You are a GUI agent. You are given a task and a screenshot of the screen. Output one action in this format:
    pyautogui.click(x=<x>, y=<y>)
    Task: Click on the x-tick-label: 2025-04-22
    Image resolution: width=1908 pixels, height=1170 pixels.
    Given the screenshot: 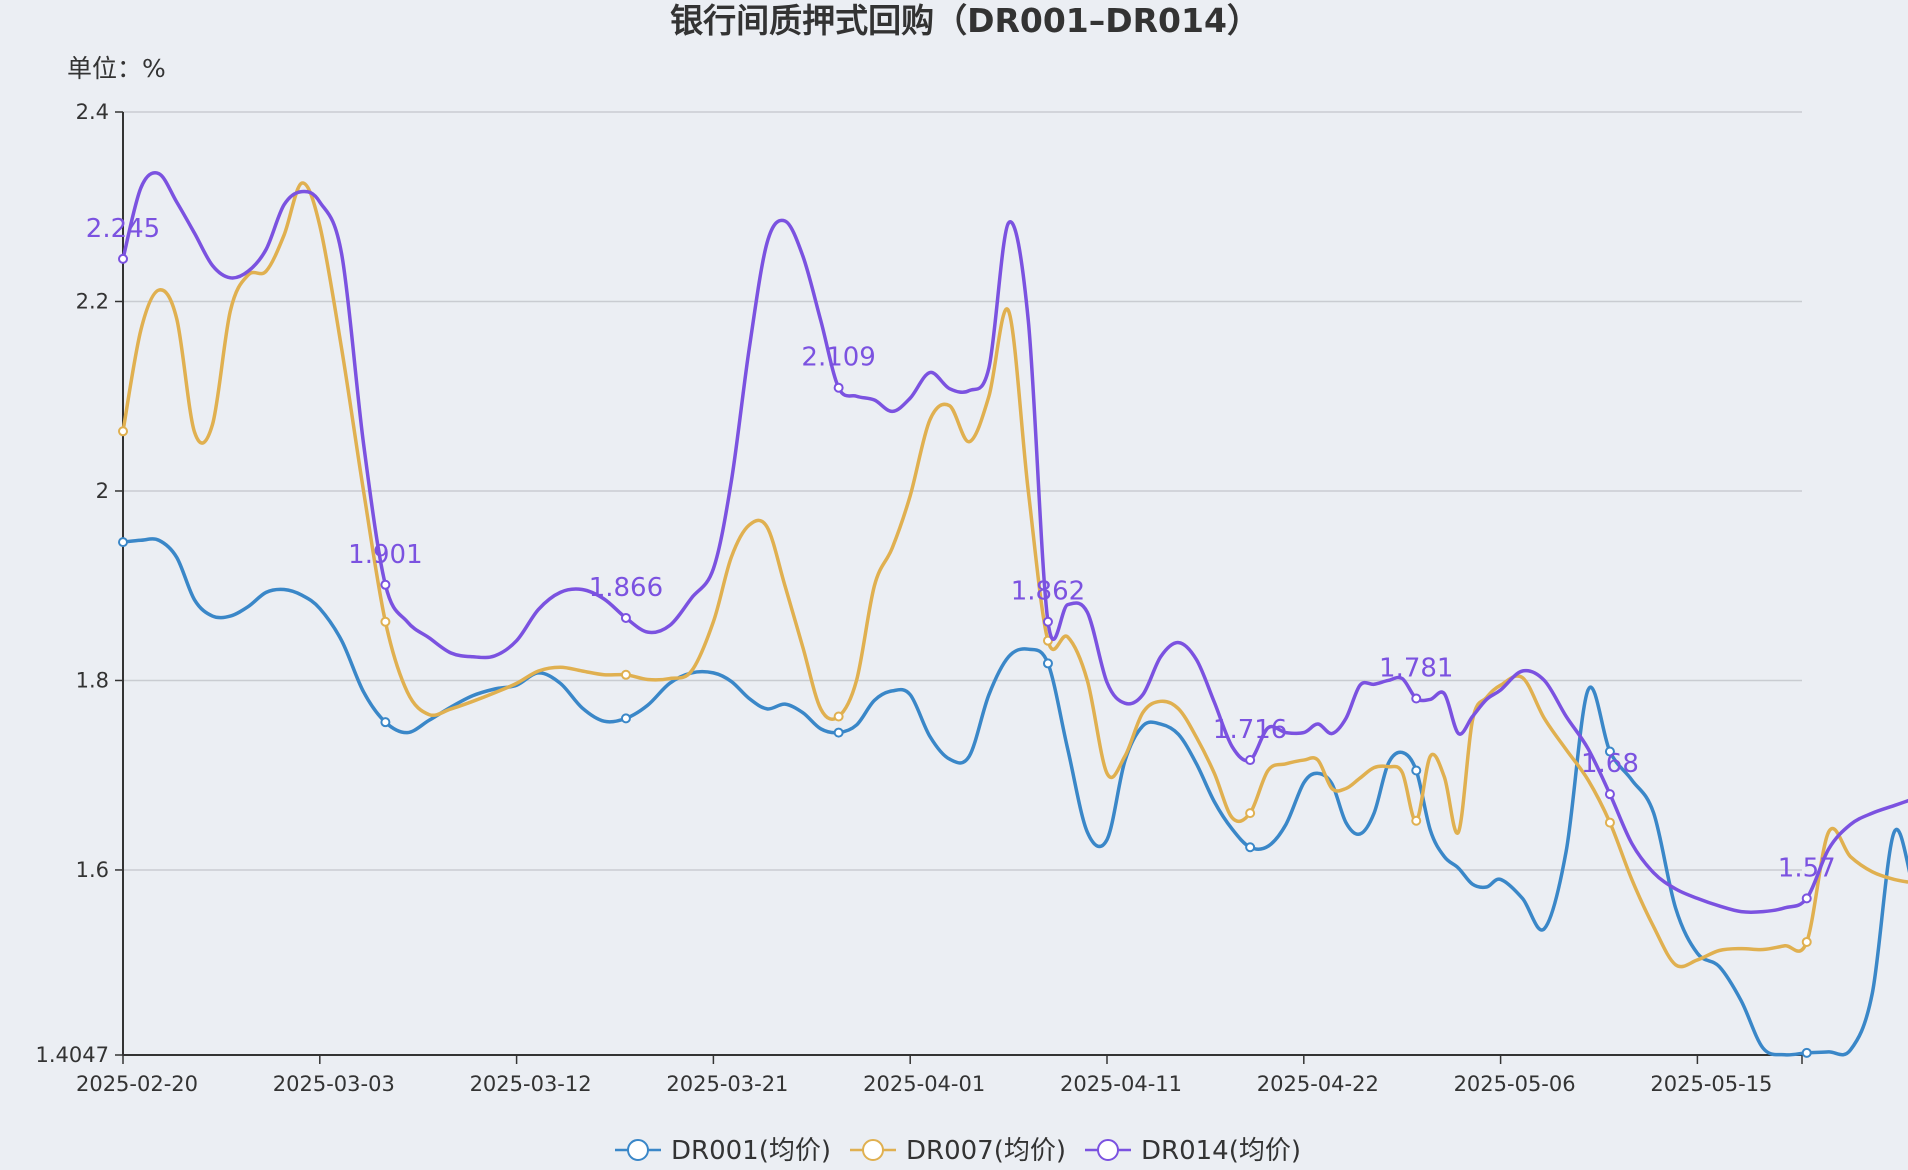 What is the action you would take?
    pyautogui.click(x=1318, y=1084)
    